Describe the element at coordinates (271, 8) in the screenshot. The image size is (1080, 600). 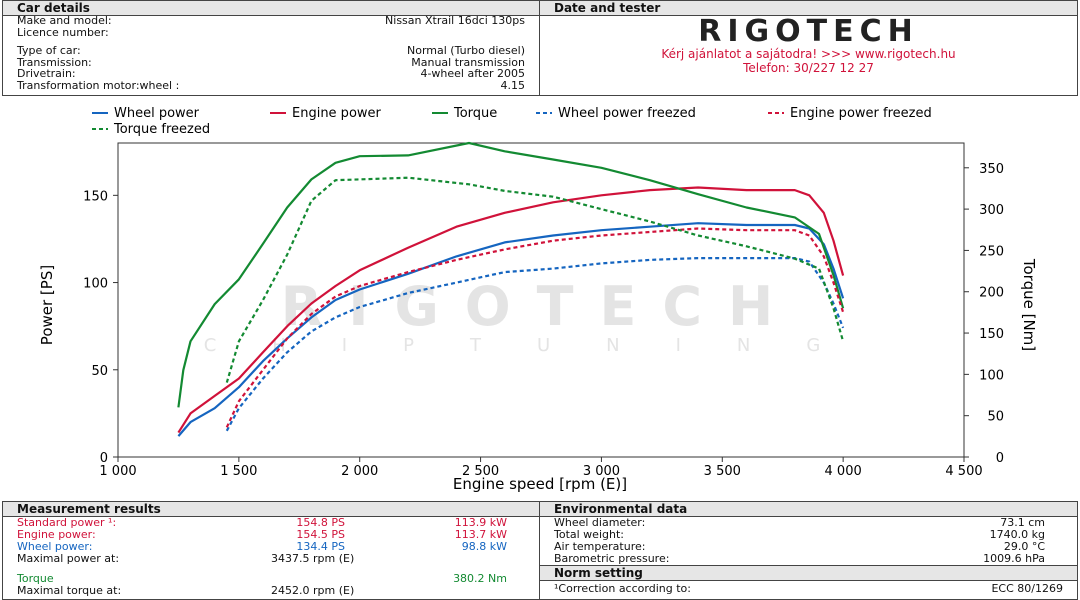
I see `car-details-title: Car details` at that location.